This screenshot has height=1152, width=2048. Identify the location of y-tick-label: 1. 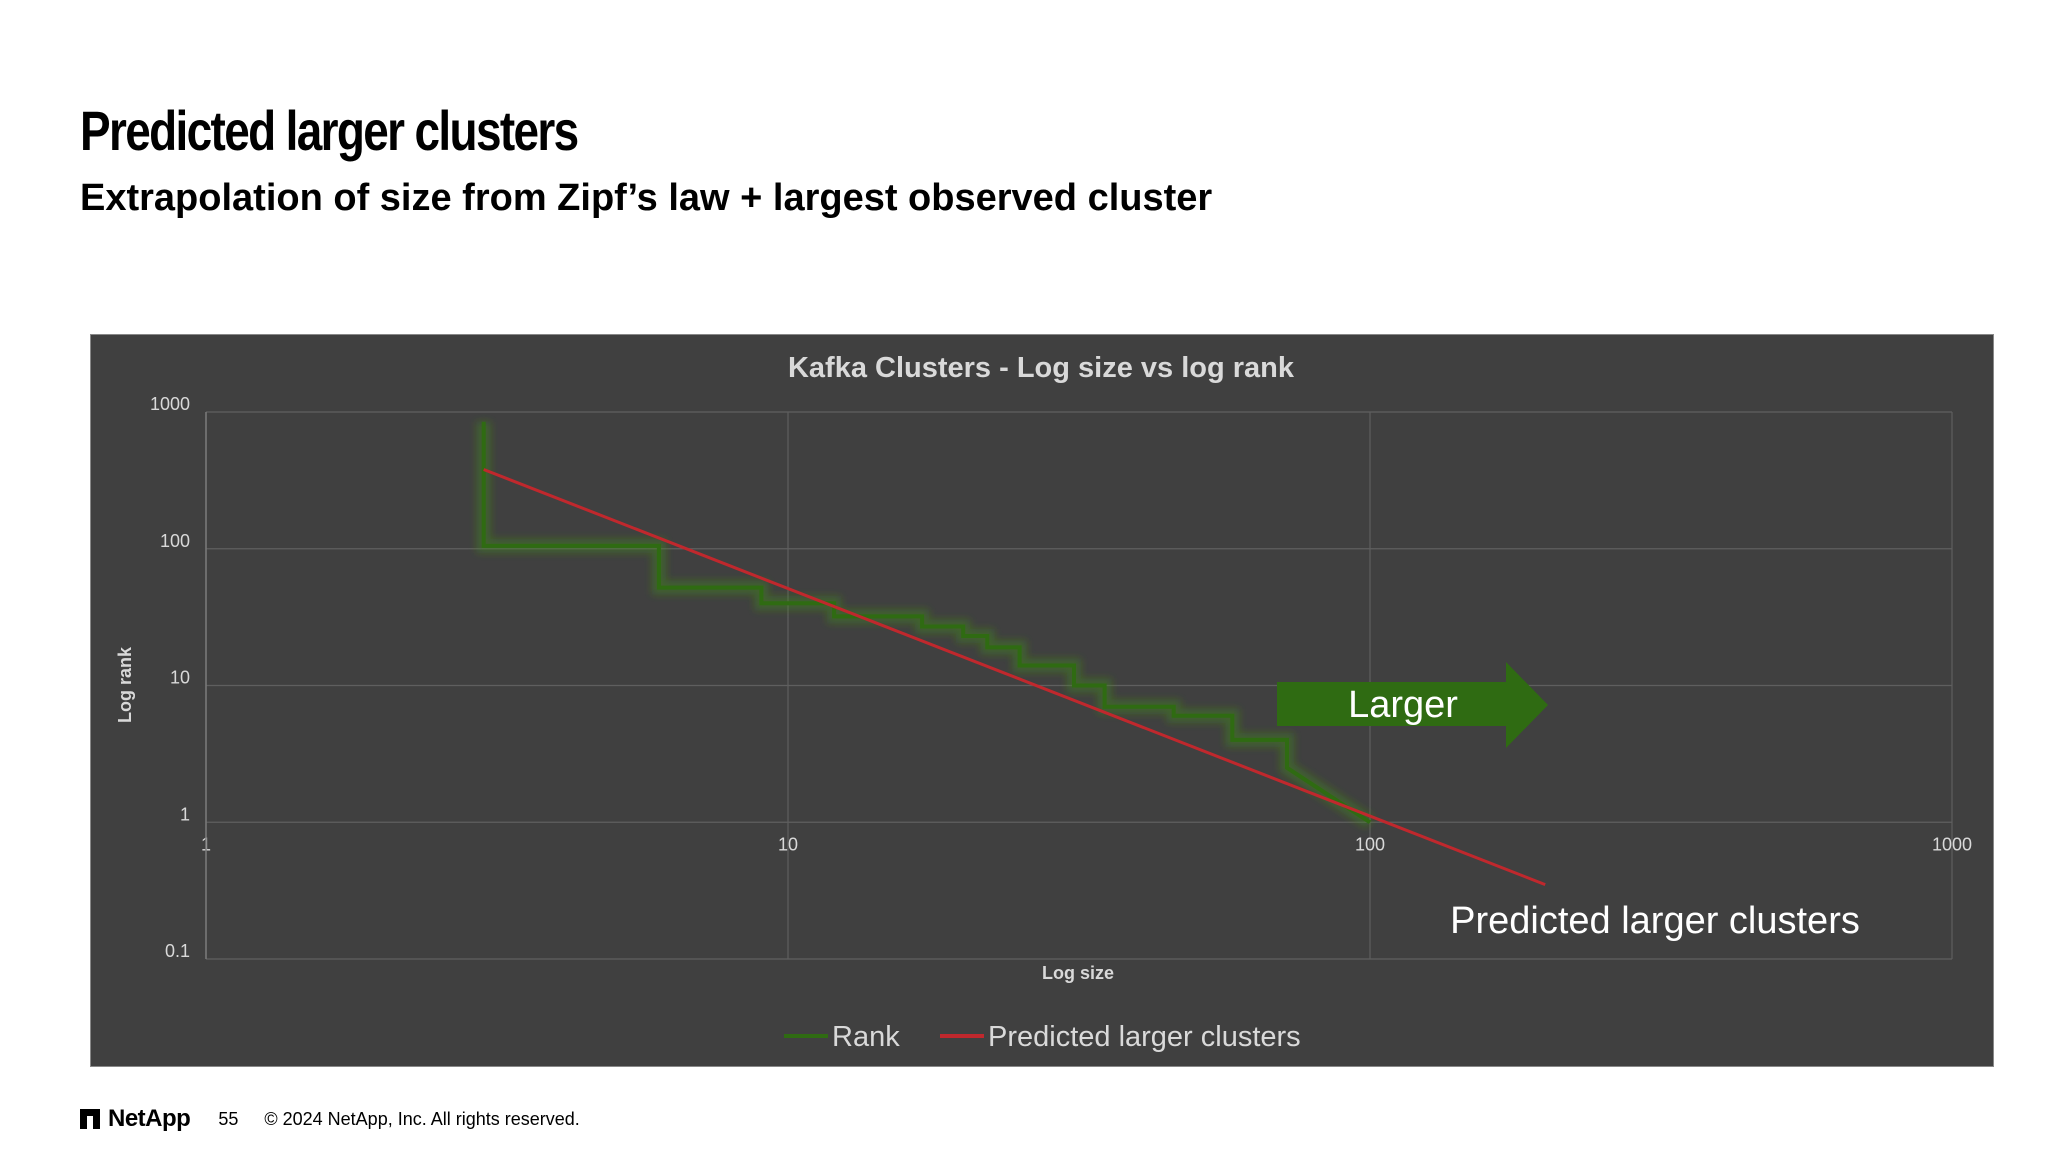
(185, 814).